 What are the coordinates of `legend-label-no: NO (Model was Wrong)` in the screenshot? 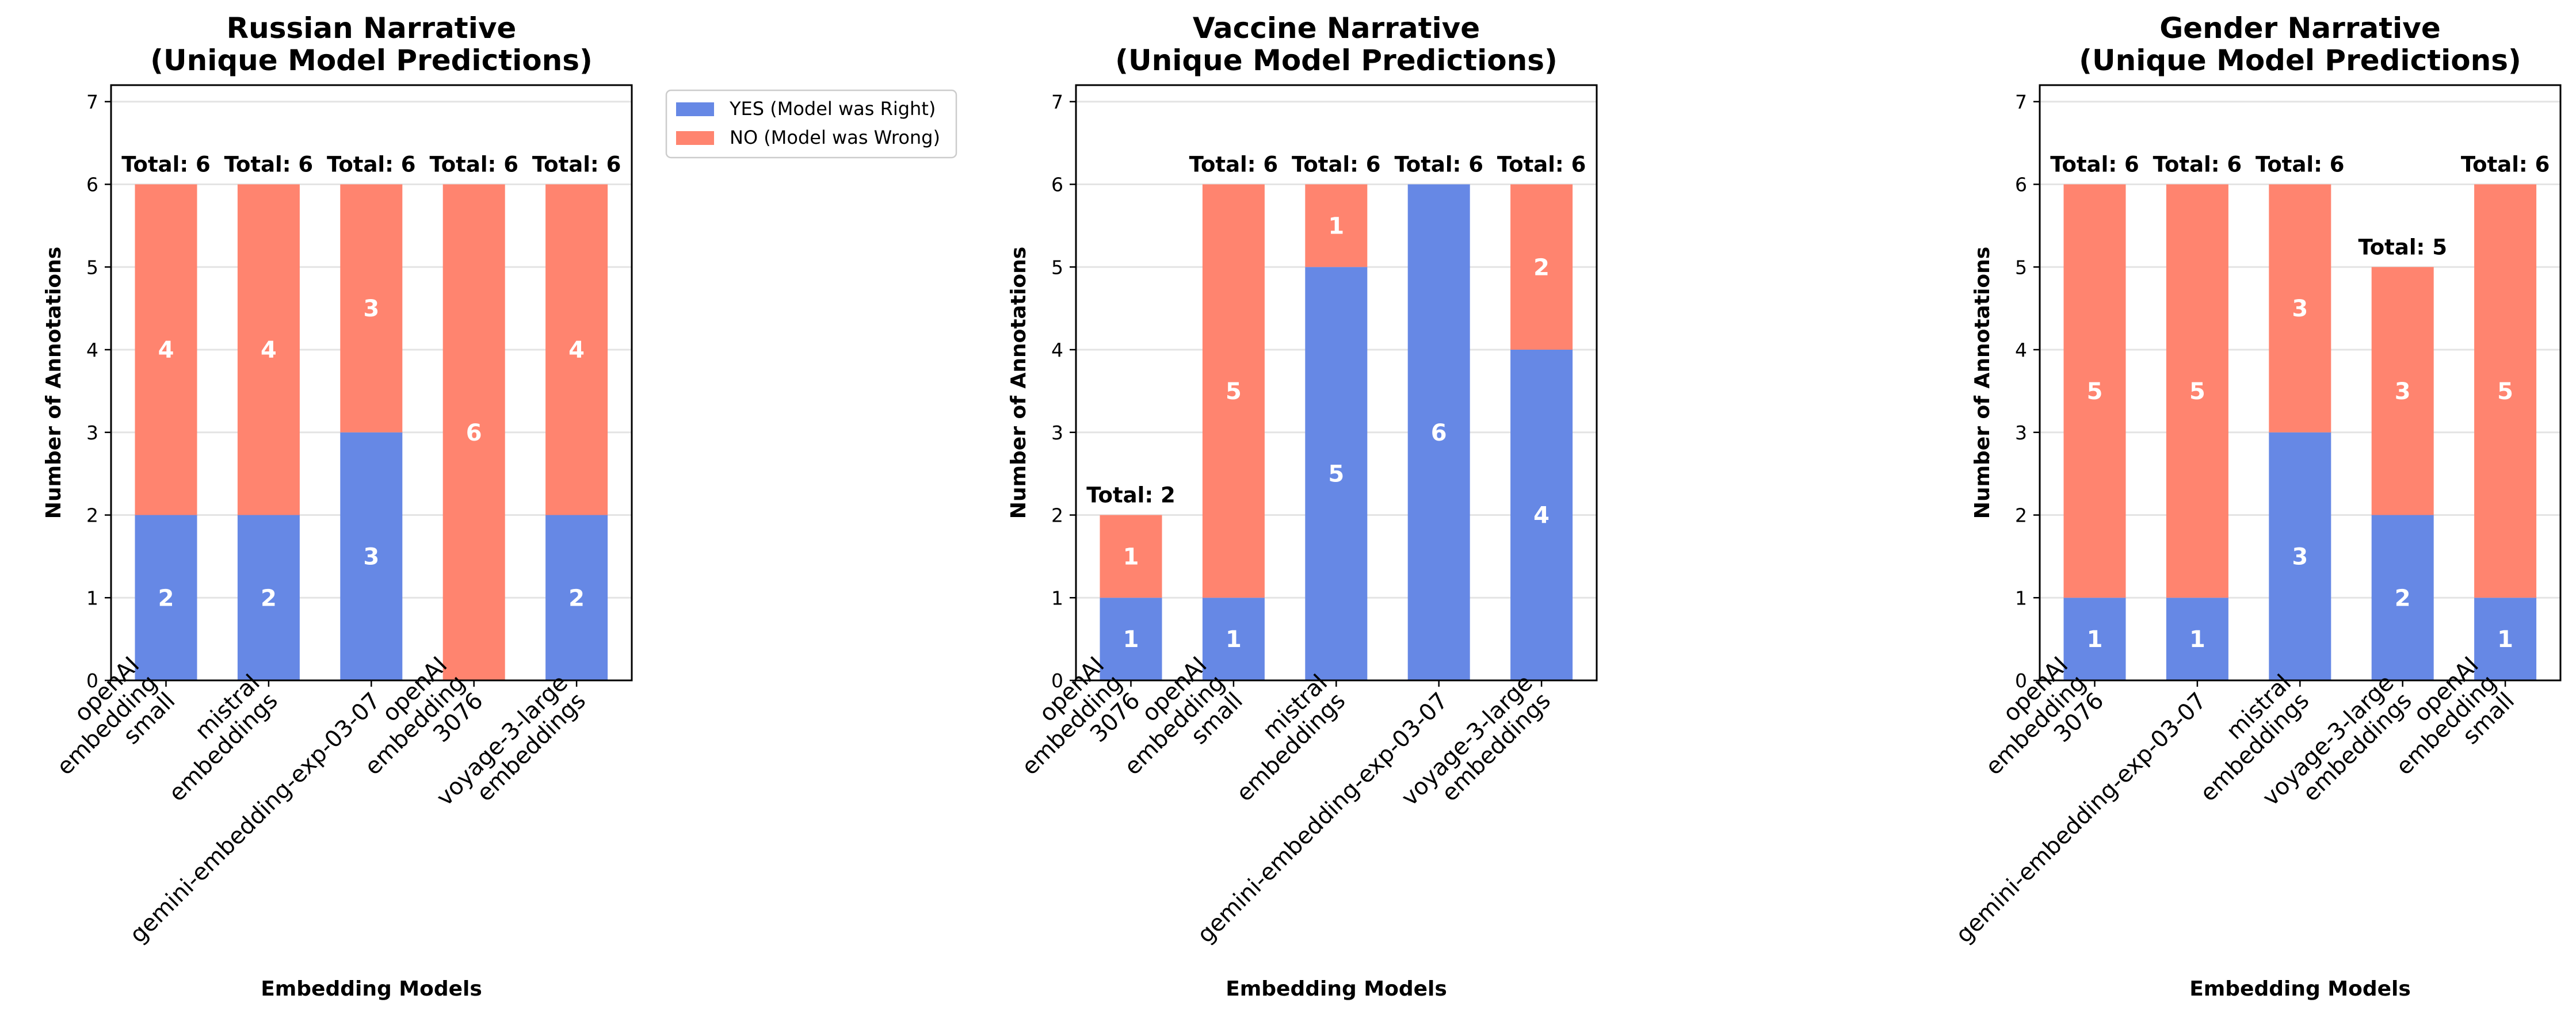 It's located at (835, 137).